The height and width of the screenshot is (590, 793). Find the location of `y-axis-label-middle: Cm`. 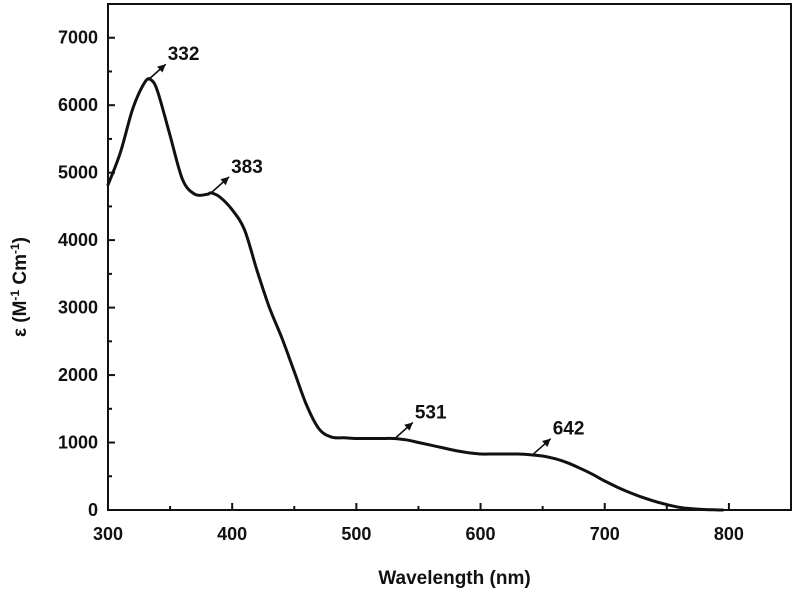

y-axis-label-middle: Cm is located at coordinates (20, 272).